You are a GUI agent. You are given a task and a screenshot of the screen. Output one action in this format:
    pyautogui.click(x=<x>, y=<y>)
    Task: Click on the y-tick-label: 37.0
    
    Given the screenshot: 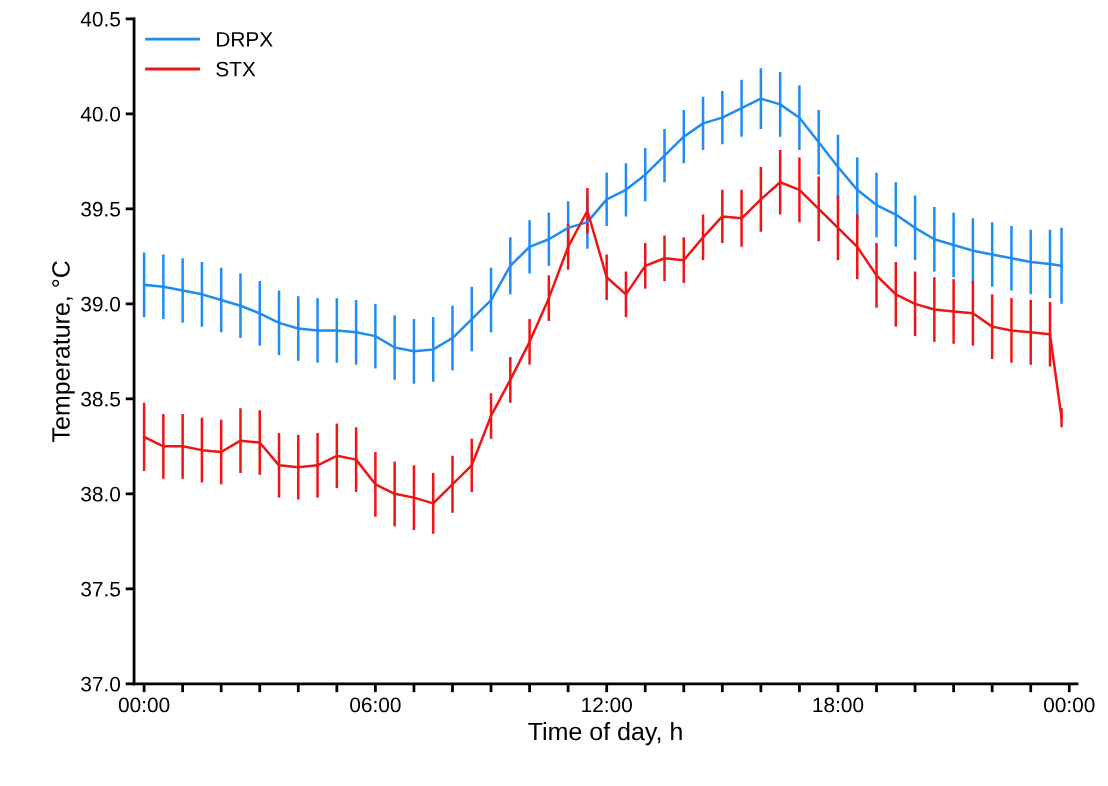 What is the action you would take?
    pyautogui.click(x=101, y=684)
    